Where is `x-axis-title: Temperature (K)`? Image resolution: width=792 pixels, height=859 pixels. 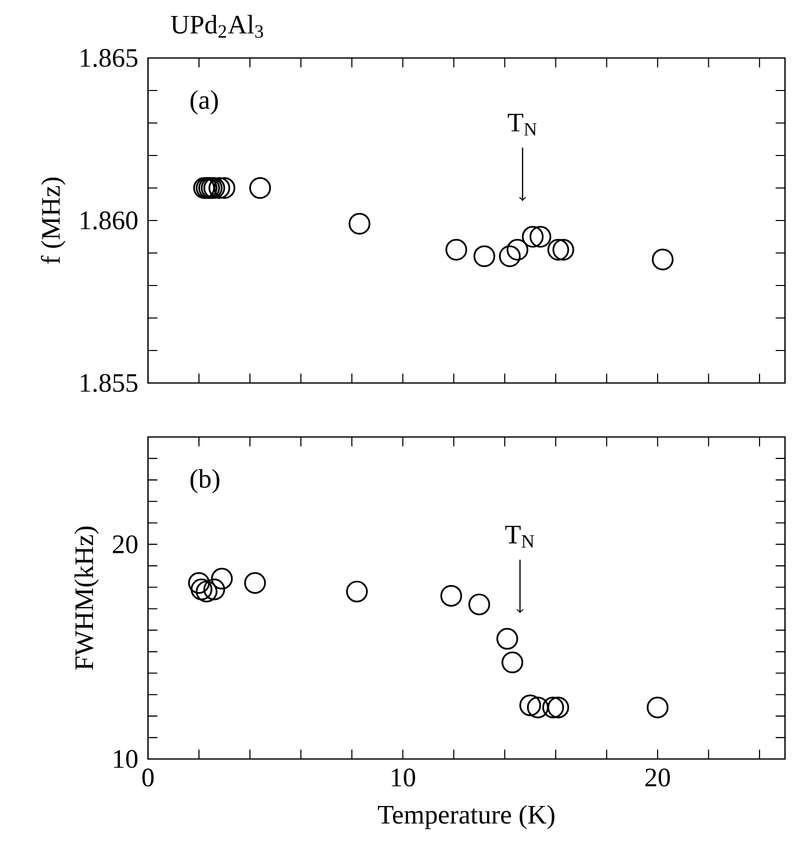 x-axis-title: Temperature (K) is located at coordinates (466, 817).